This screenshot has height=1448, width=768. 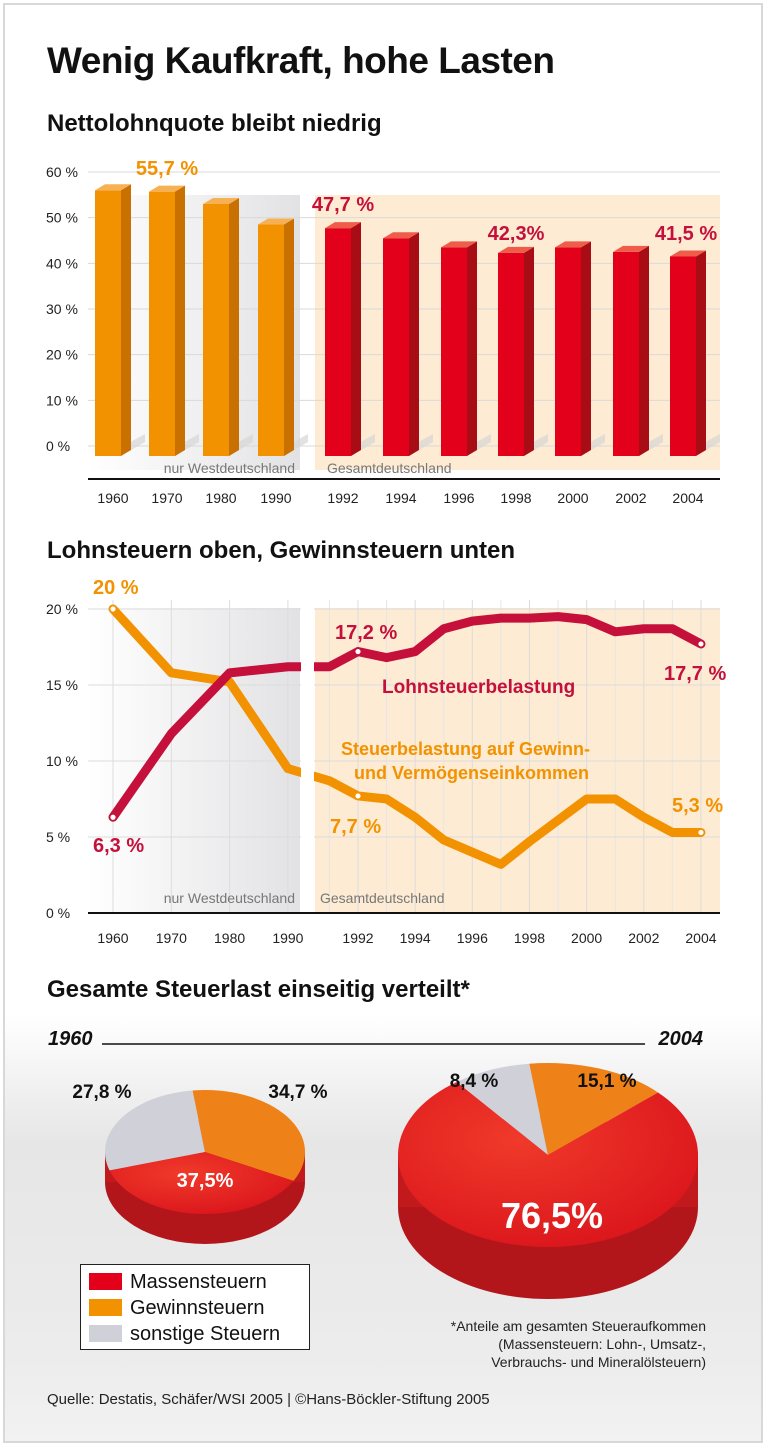 I want to click on pie-slice-label: 8,4 %, so click(x=474, y=1081).